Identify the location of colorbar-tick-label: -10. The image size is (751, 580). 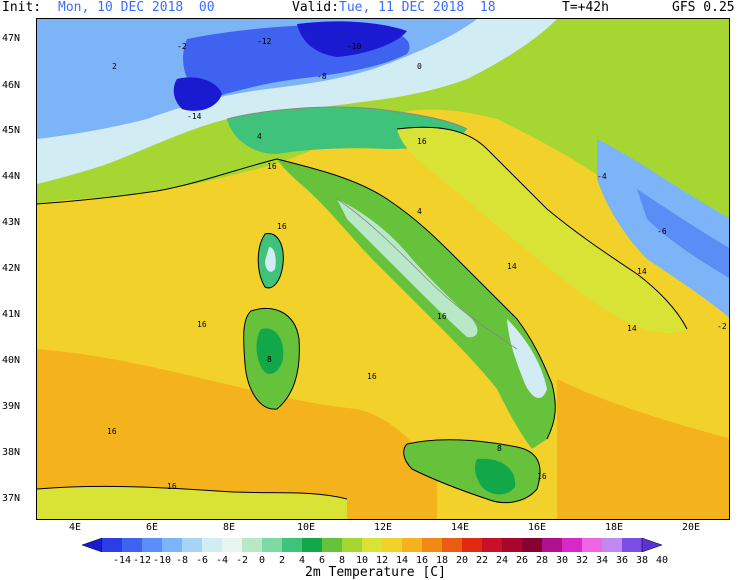
(162, 560).